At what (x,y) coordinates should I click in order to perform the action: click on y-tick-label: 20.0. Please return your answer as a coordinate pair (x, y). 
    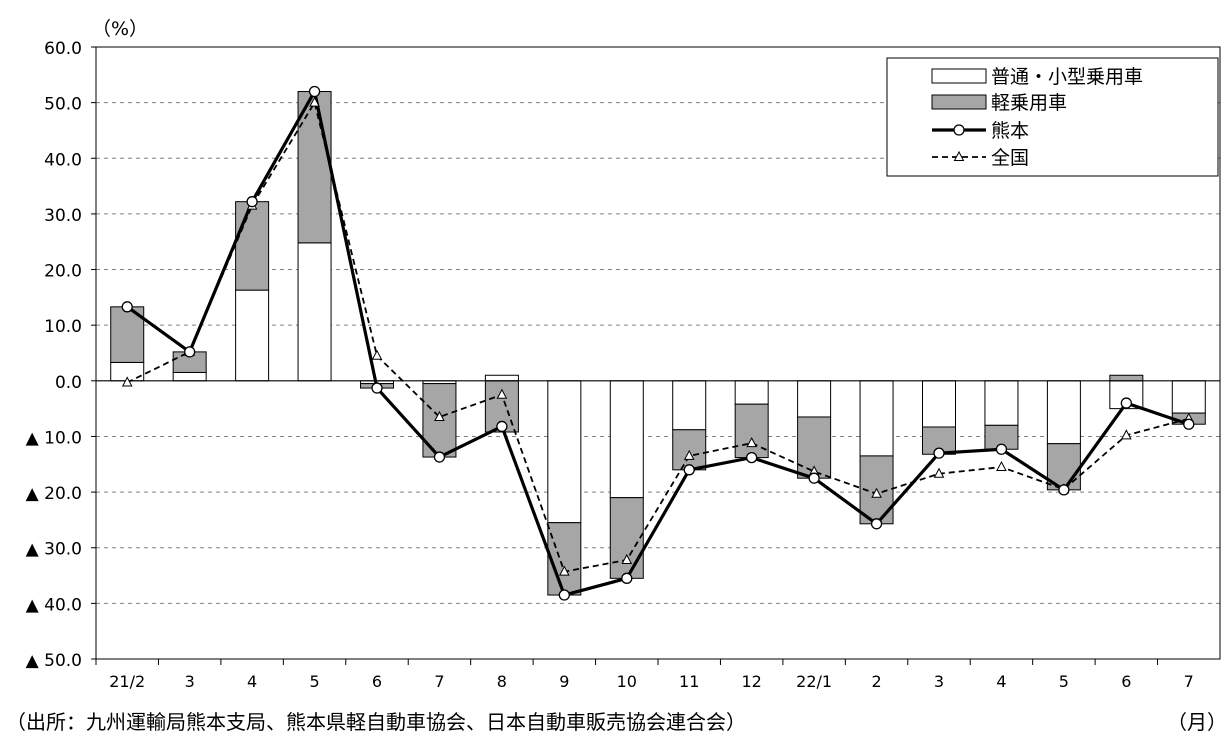
    Looking at the image, I should click on (63, 272).